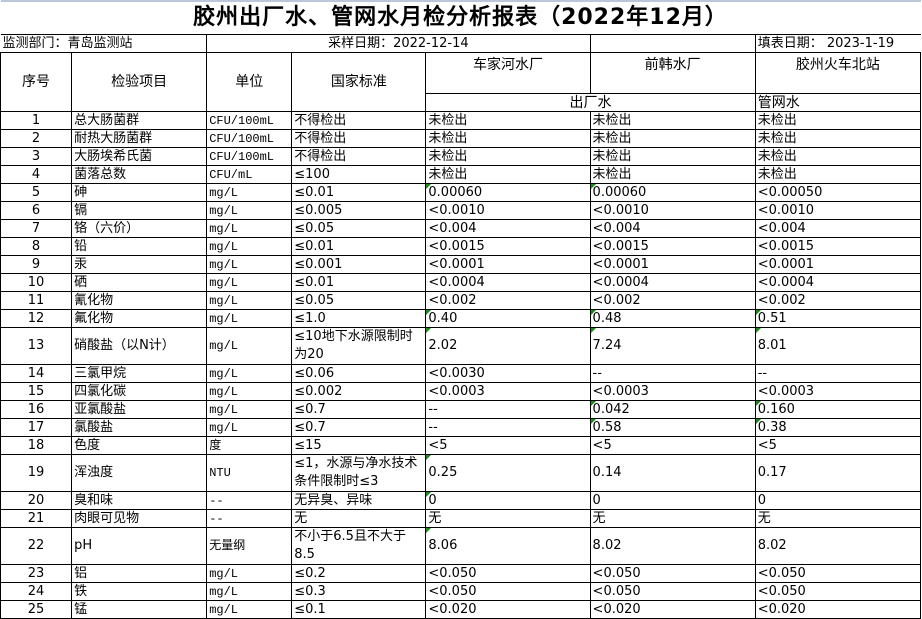 The image size is (922, 619). Describe the element at coordinates (36, 192) in the screenshot. I see `cell-seq: 5` at that location.